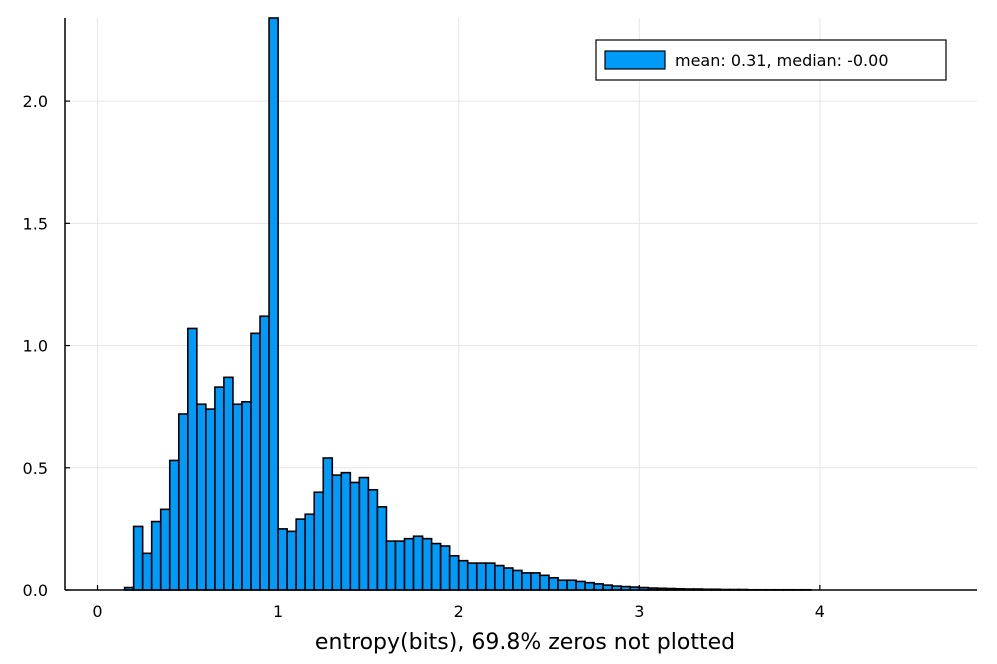 This screenshot has width=997, height=664. Describe the element at coordinates (35, 468) in the screenshot. I see `y-tick-label: 0.5` at that location.